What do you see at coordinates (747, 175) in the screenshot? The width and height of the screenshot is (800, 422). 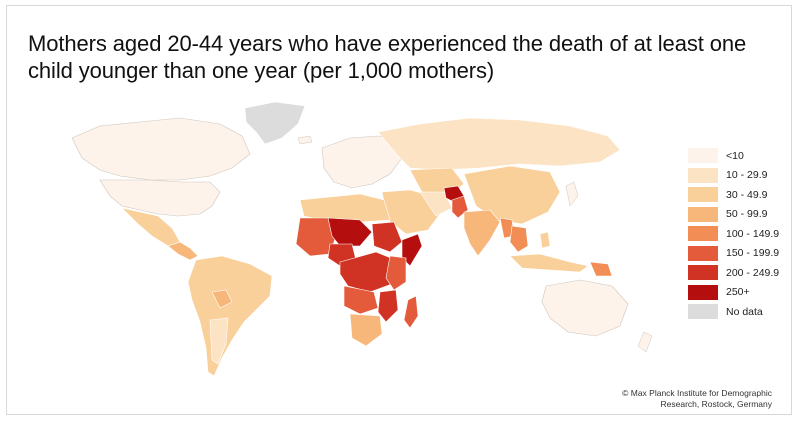 I see `legend-label: 10 - 29.9` at bounding box center [747, 175].